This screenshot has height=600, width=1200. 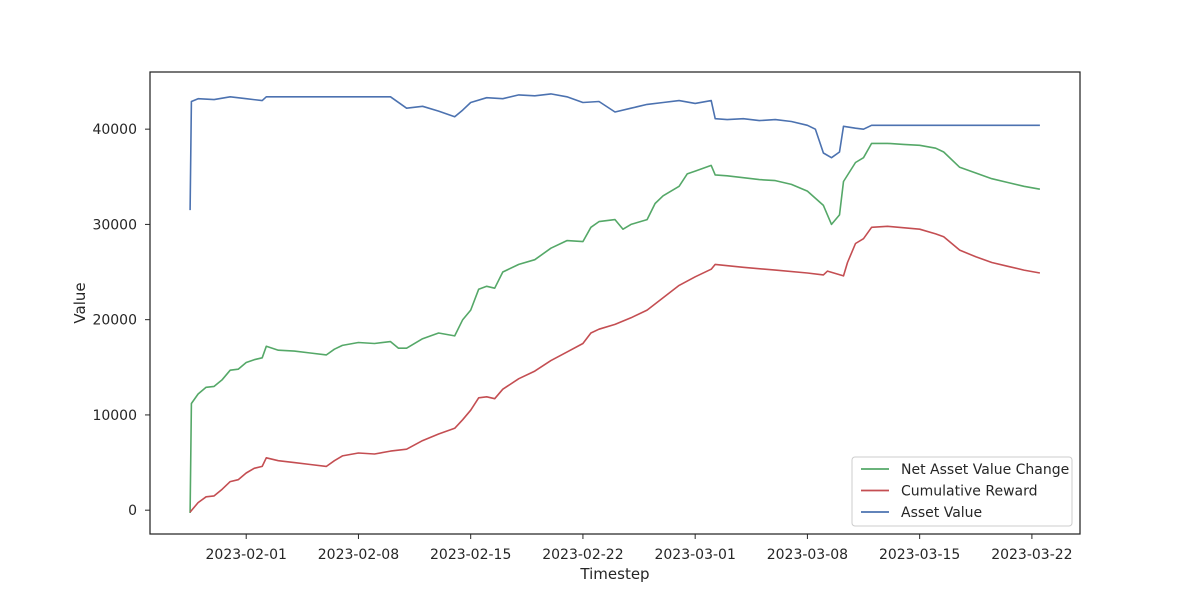 What do you see at coordinates (114, 130) in the screenshot?
I see `y-tick-label: 40000` at bounding box center [114, 130].